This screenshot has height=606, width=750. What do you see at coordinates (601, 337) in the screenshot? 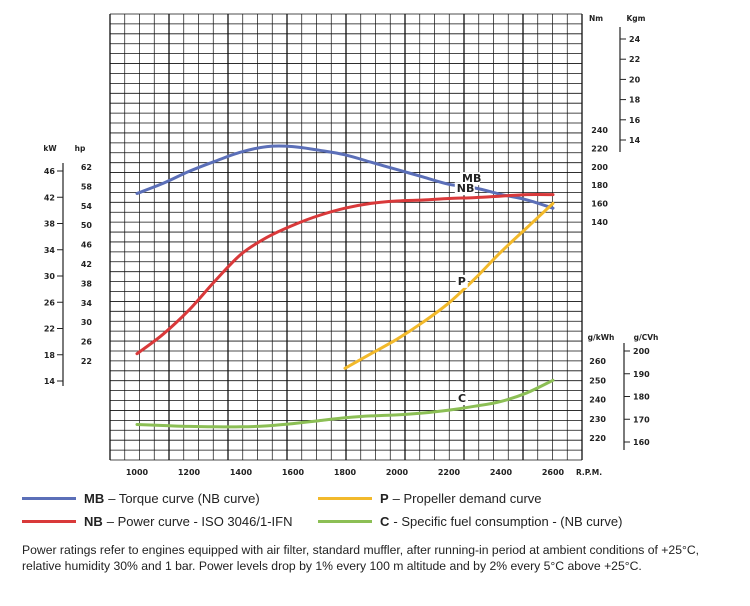
I see `axis-unit-gkwh: g/kWh` at bounding box center [601, 337].